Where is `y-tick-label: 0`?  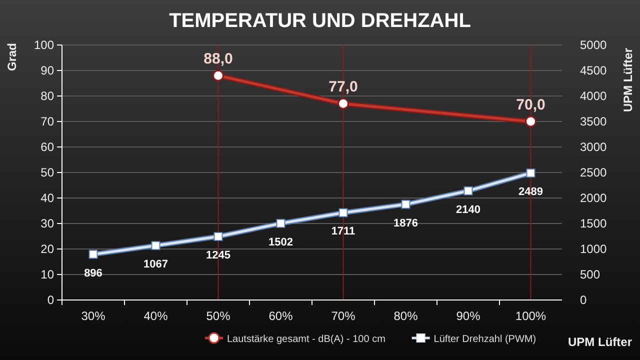
y-tick-label: 0 is located at coordinates (50, 300).